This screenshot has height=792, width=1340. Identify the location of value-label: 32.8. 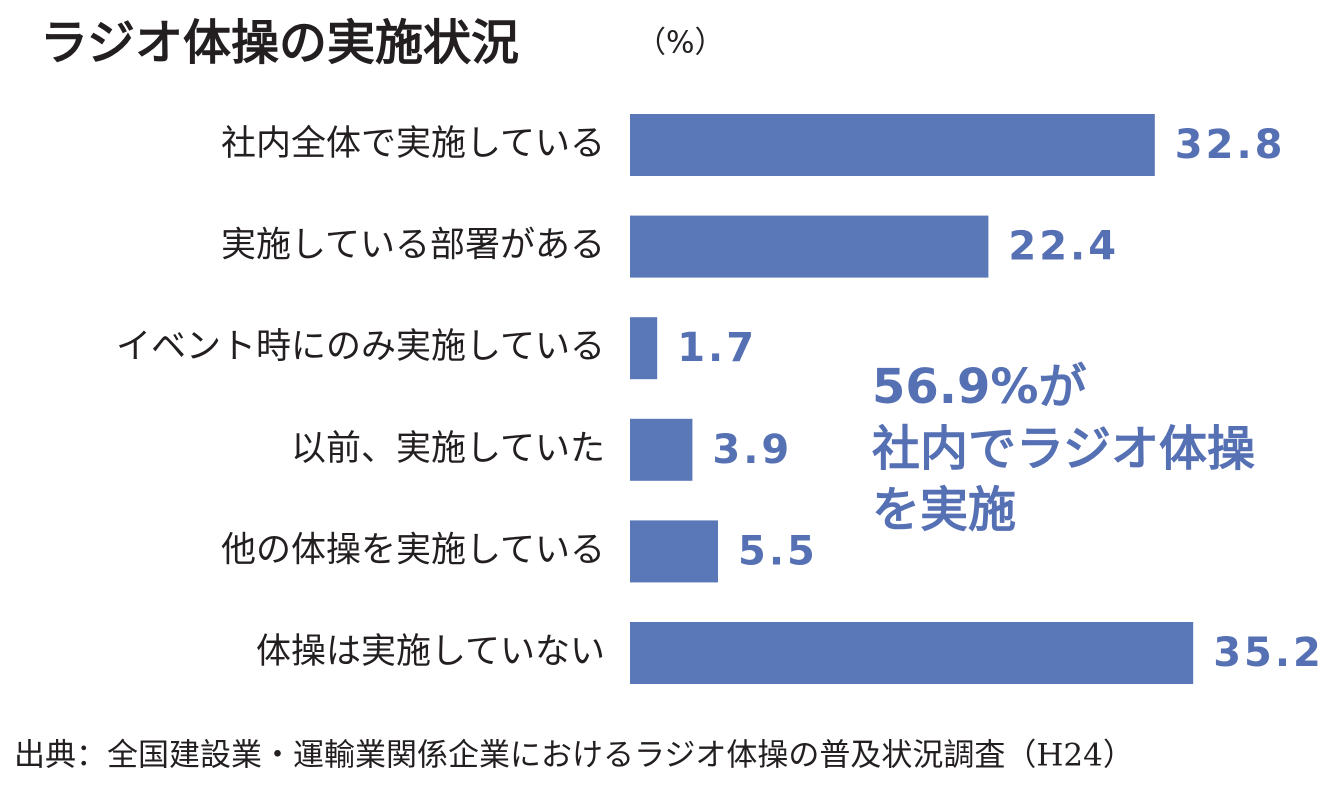
(1230, 145).